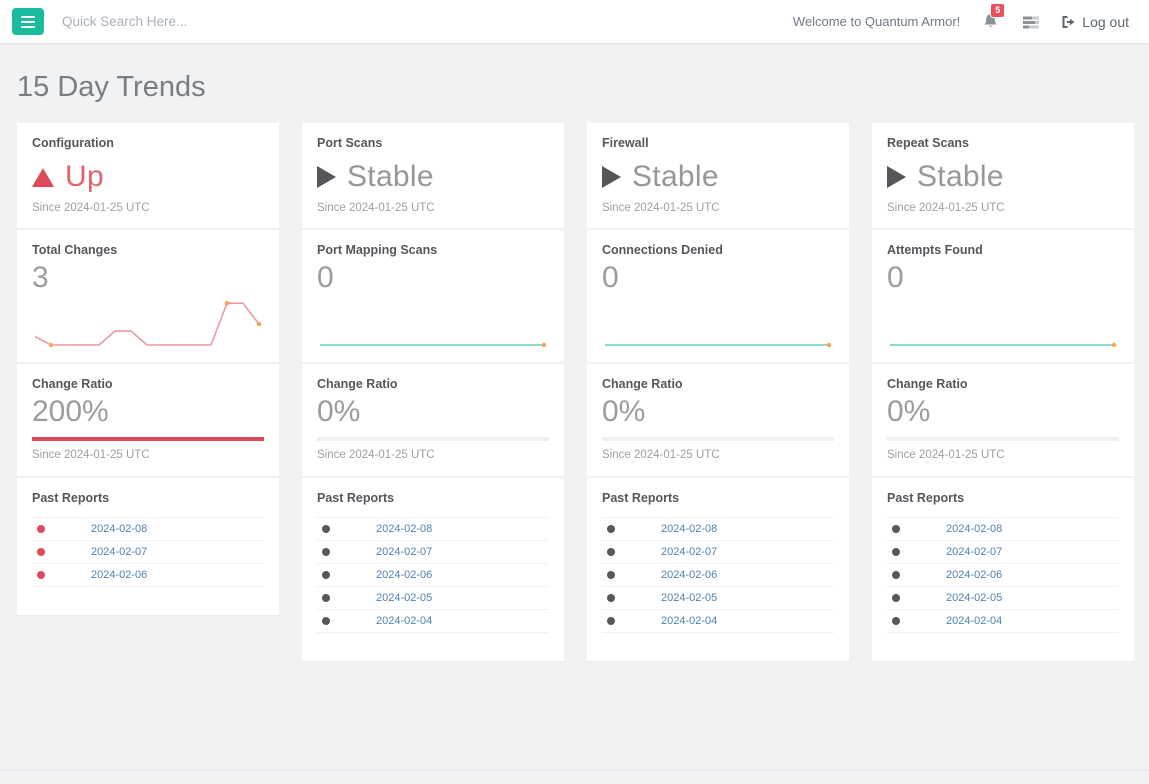 The image size is (1149, 784). I want to click on card-title: Port Scans, so click(350, 143).